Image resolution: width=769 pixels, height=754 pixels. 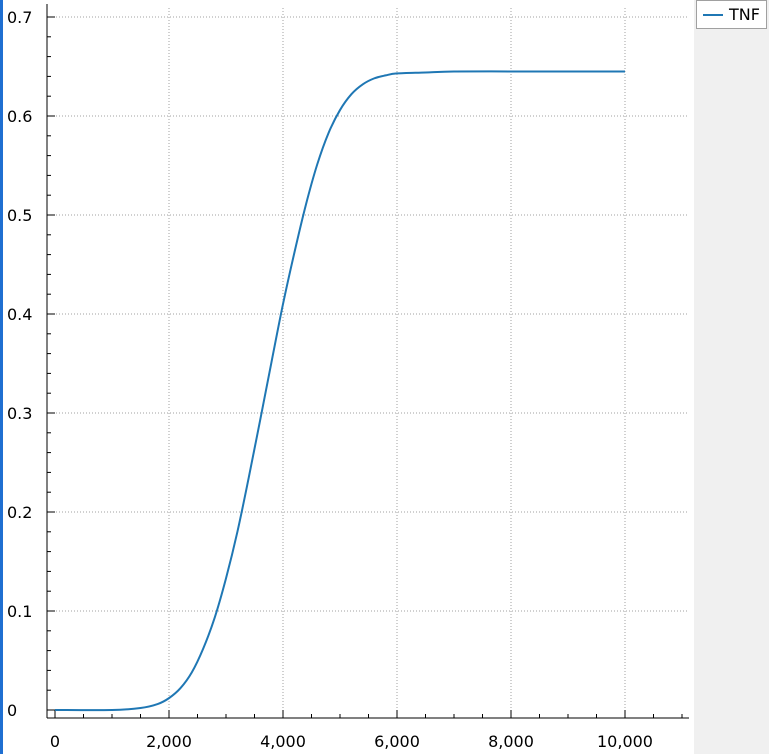 I want to click on y-tick-label: 0, so click(x=12, y=710).